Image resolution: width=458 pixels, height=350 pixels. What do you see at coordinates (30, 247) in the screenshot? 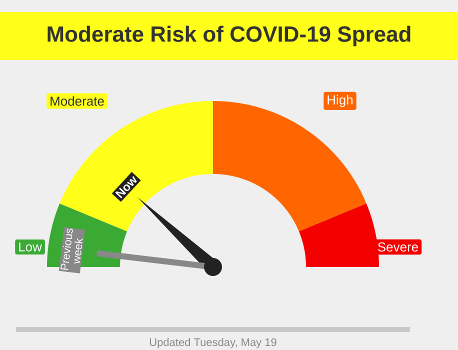
I see `slice-label: Low` at bounding box center [30, 247].